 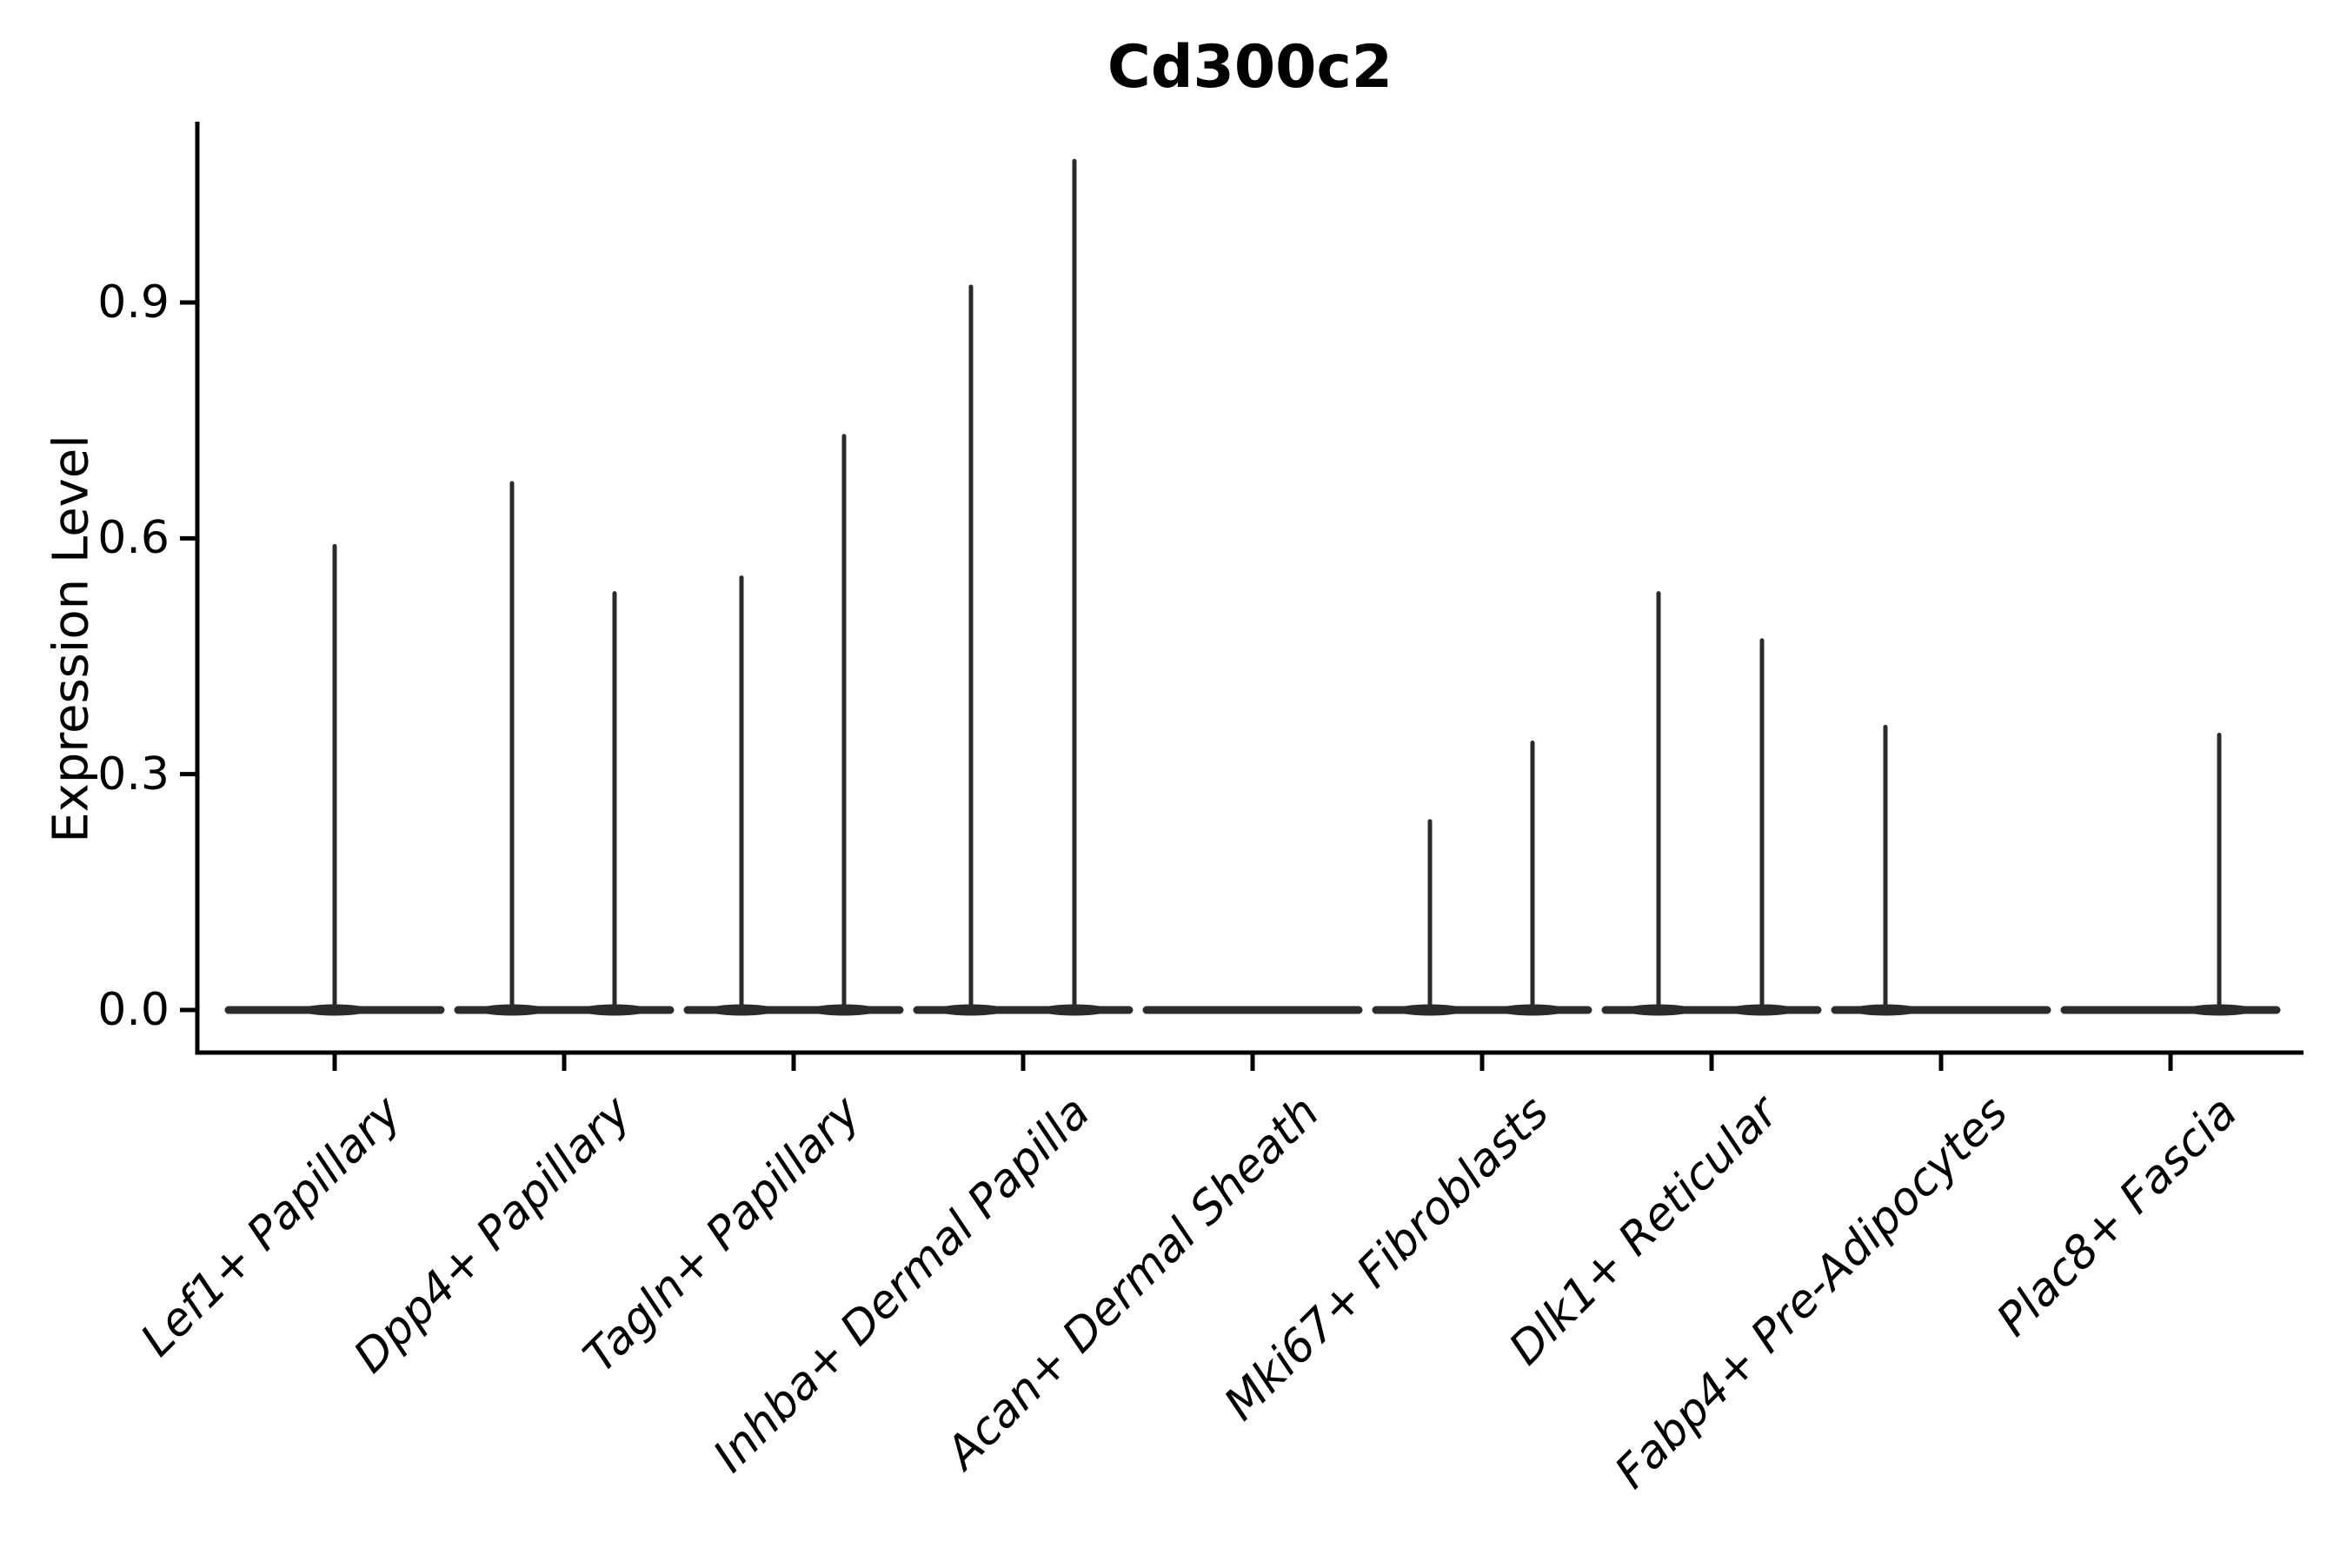 I want to click on y-tick-label: 0.3, so click(x=133, y=774).